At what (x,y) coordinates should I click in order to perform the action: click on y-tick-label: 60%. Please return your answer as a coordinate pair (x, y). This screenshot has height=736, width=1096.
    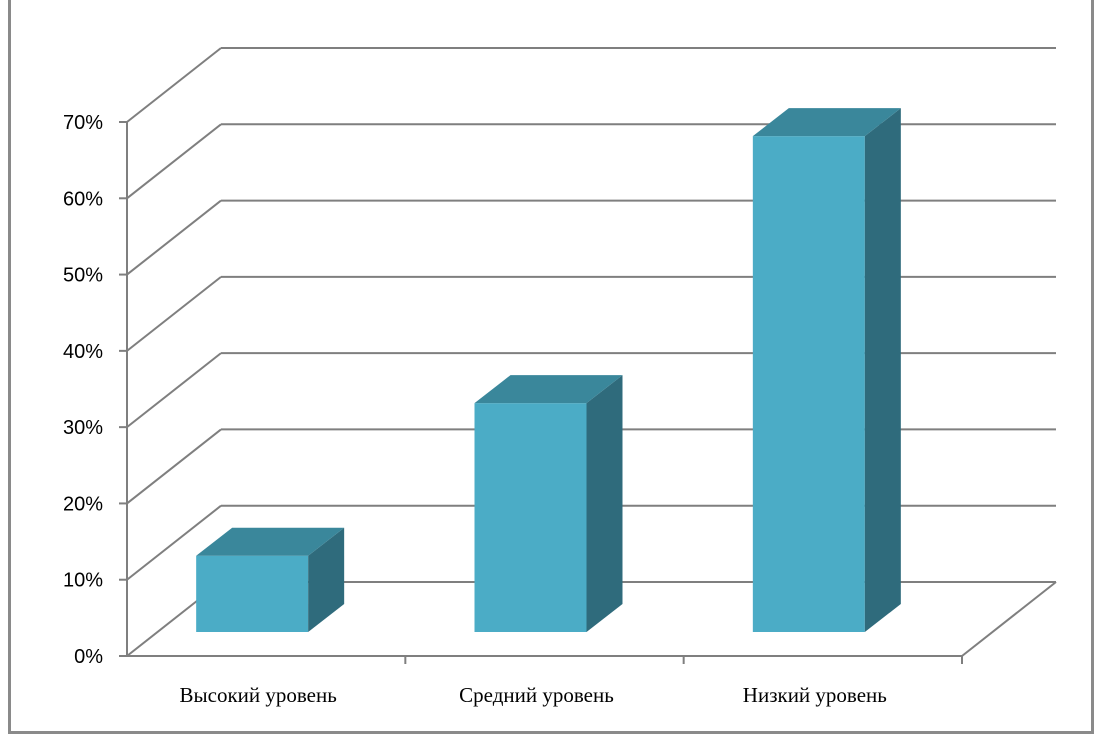
    Looking at the image, I should click on (83, 199).